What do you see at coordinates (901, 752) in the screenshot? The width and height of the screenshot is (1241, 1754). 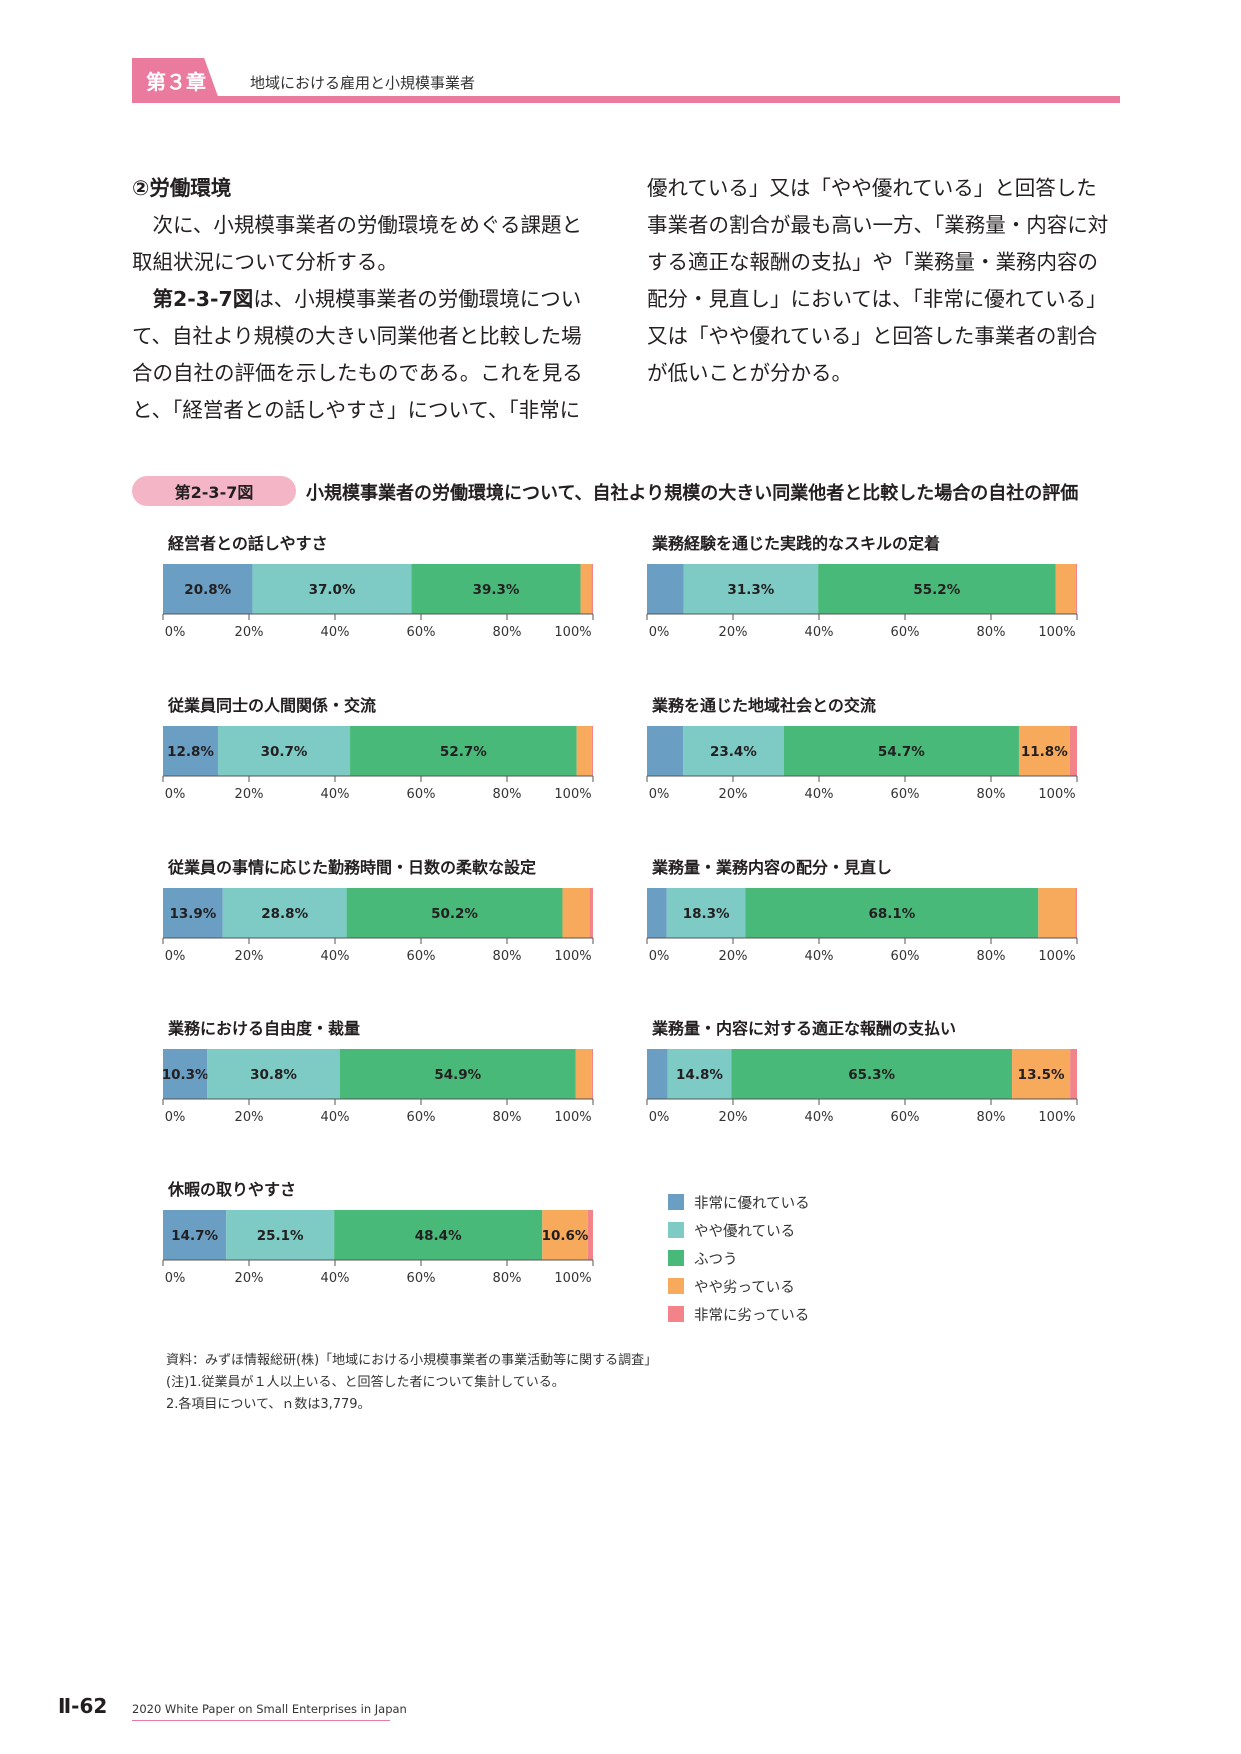 I see `data-label: 54.7%` at bounding box center [901, 752].